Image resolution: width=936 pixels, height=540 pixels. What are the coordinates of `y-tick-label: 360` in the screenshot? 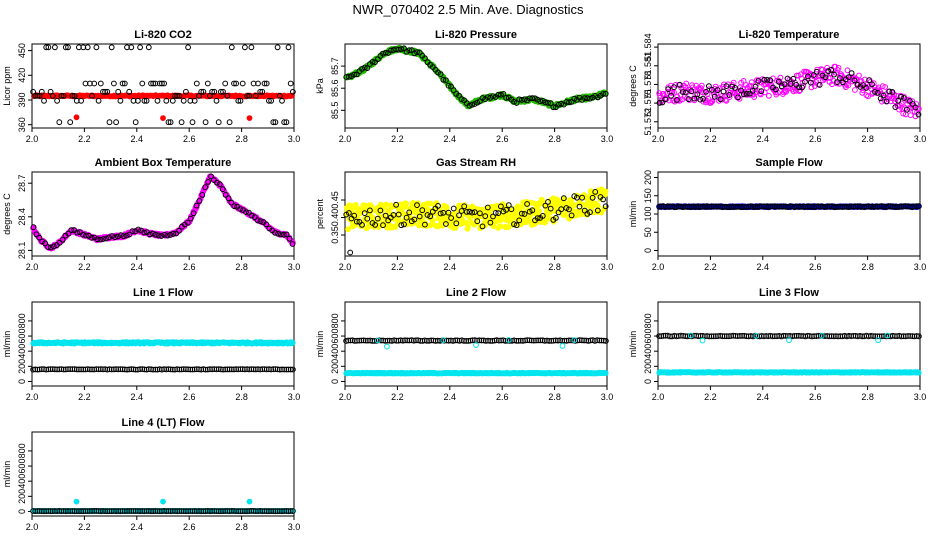 It's located at (22, 124).